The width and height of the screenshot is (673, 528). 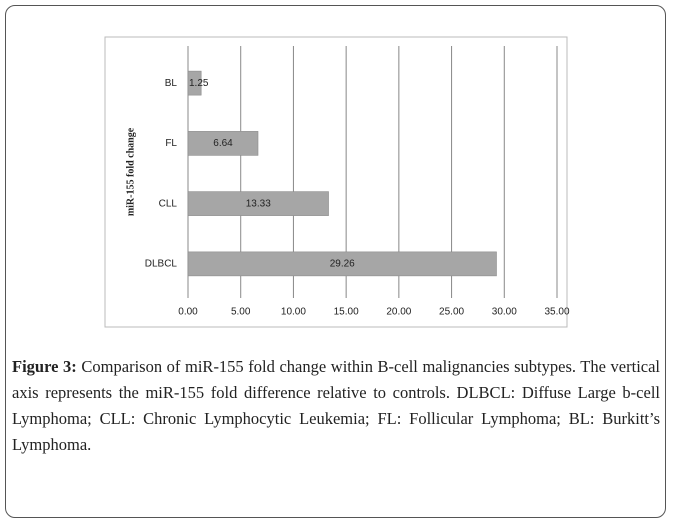 What do you see at coordinates (293, 312) in the screenshot?
I see `x-tick-label: 10.00` at bounding box center [293, 312].